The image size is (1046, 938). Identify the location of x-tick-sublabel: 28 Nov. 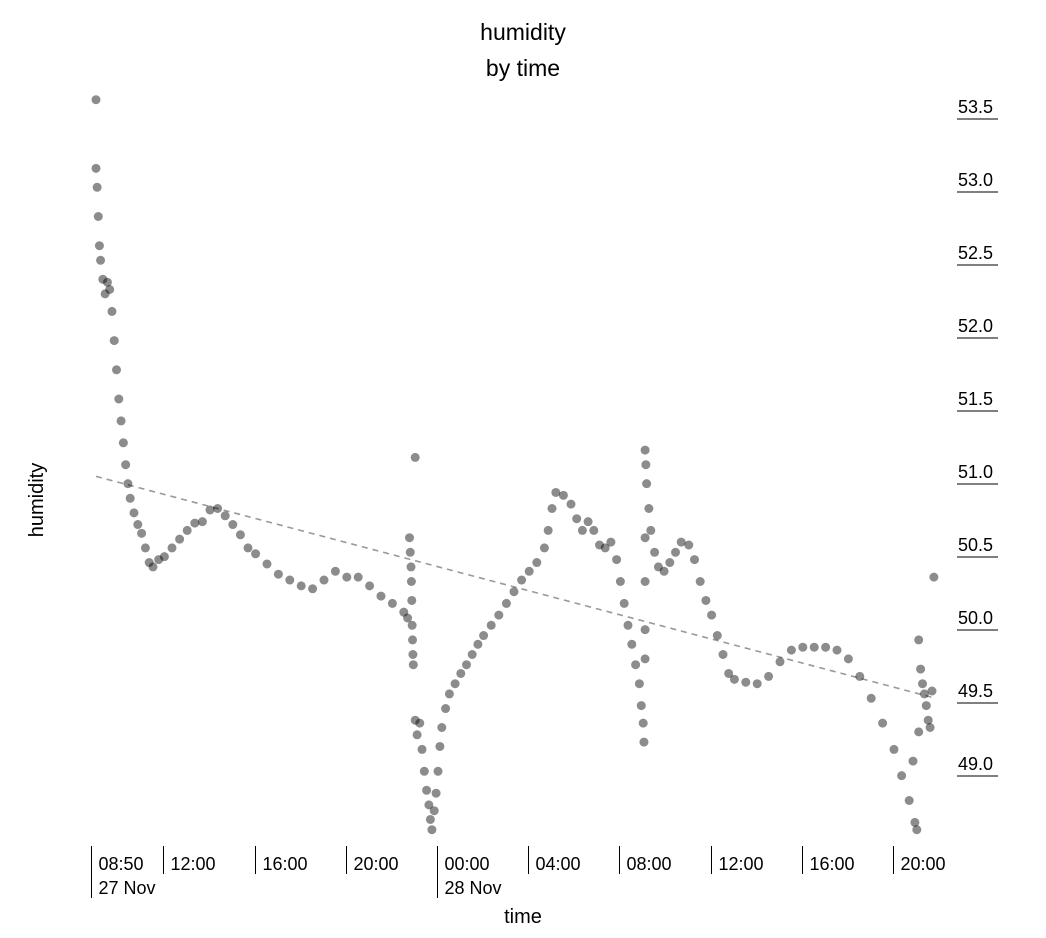
(473, 888).